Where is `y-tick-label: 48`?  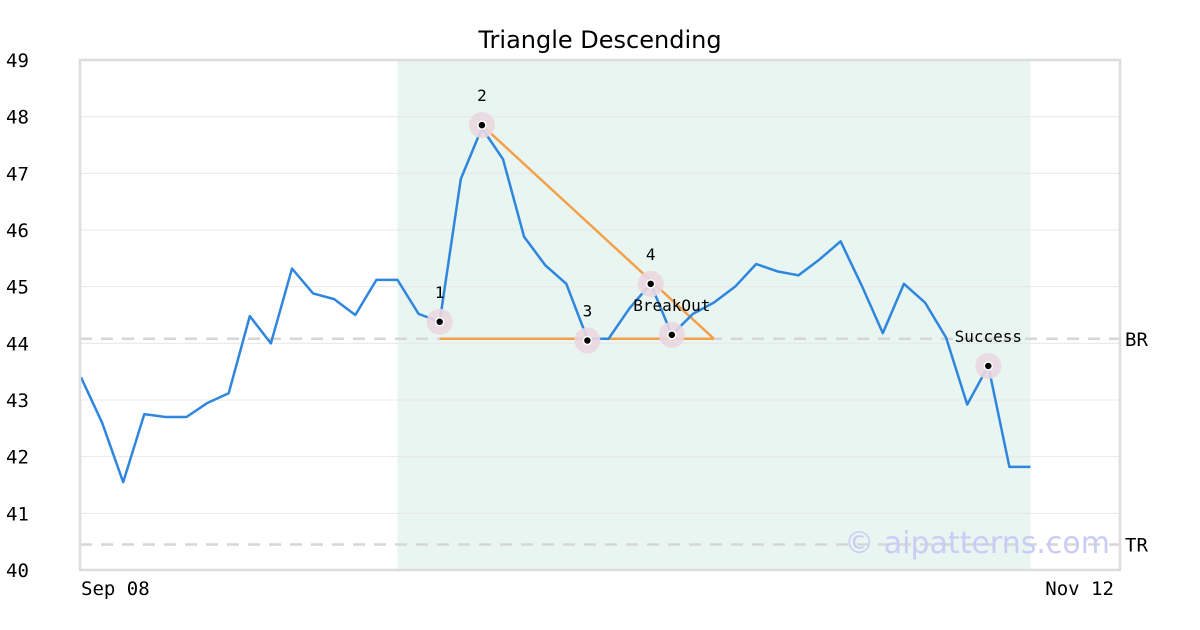 y-tick-label: 48 is located at coordinates (17, 118).